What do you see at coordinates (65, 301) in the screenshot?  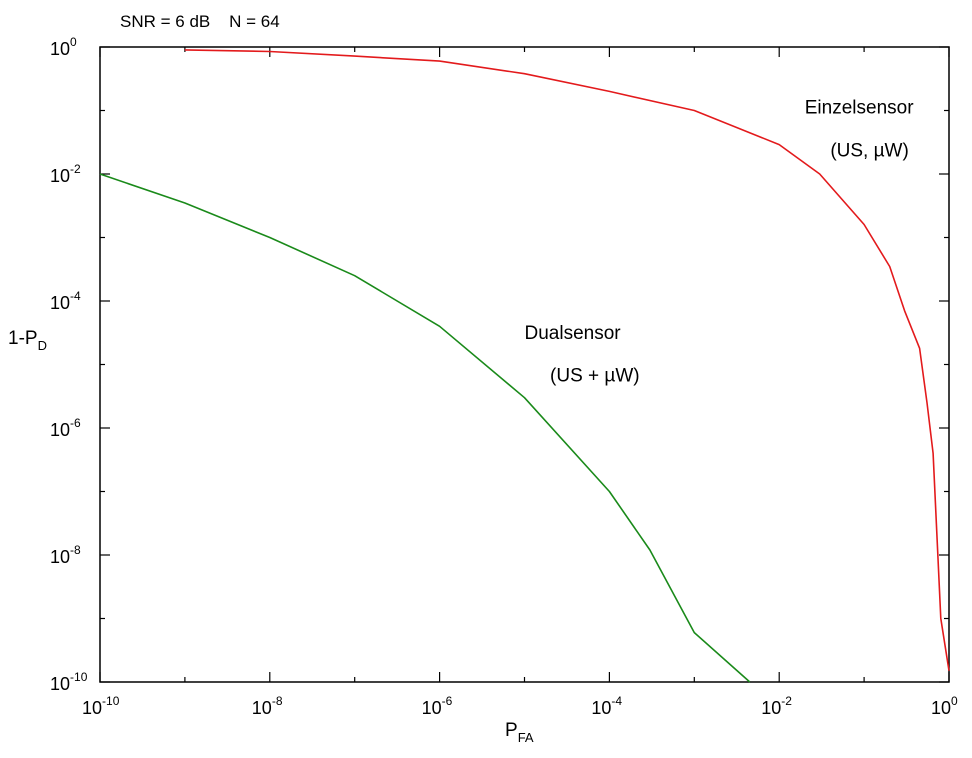 I see `y-tick-label: 10⁻⁴` at bounding box center [65, 301].